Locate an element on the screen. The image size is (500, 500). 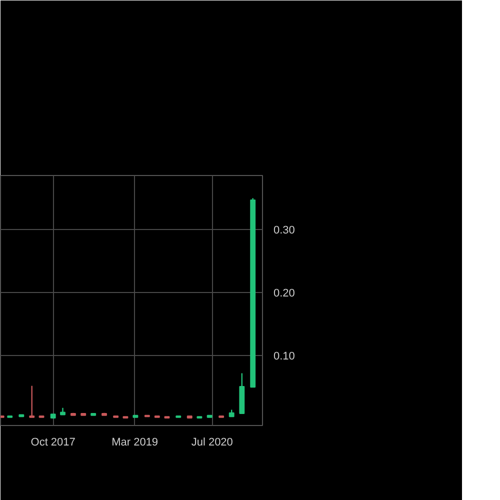
x-tick-label: Mar 2019 is located at coordinates (135, 442).